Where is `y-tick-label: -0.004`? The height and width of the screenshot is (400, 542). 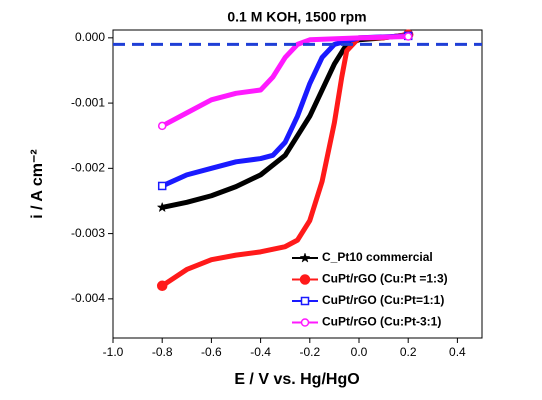
y-tick-label: -0.004 is located at coordinates (88, 298).